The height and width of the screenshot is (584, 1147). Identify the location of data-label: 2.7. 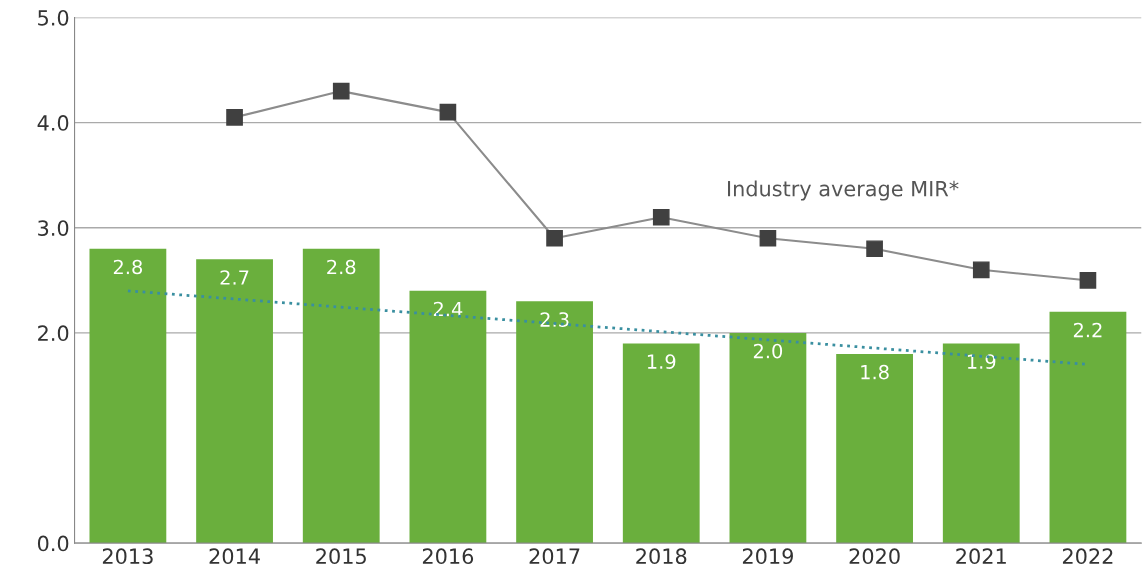
(234, 277).